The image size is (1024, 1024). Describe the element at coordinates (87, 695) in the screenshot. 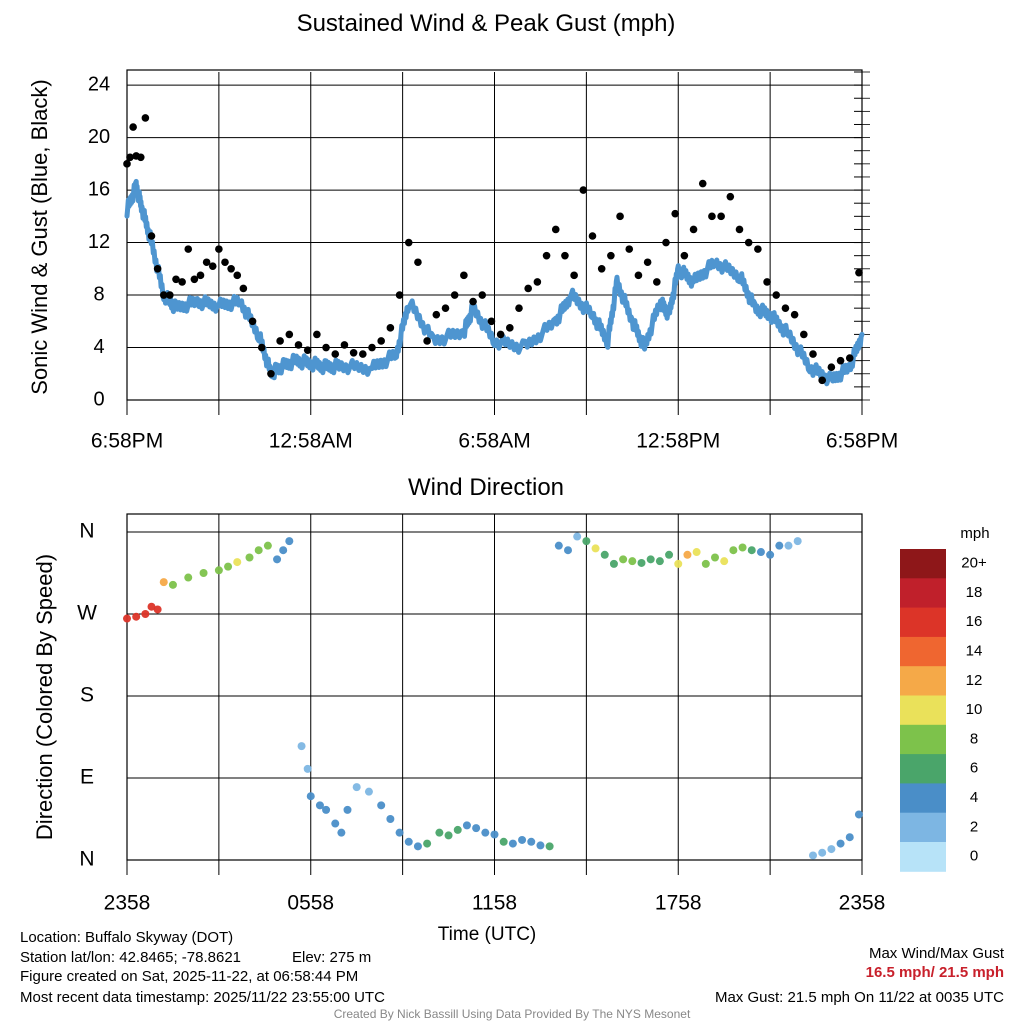

I see `bottom-ytick-label: S` at that location.